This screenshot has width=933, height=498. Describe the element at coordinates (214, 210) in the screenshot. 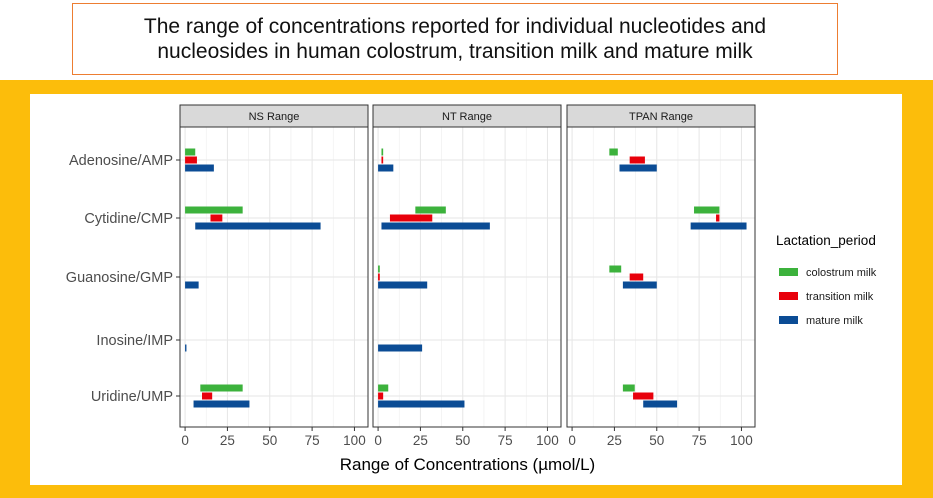

I see `bar-ns-range-colostrum-milk-cytidine-cmp` at that location.